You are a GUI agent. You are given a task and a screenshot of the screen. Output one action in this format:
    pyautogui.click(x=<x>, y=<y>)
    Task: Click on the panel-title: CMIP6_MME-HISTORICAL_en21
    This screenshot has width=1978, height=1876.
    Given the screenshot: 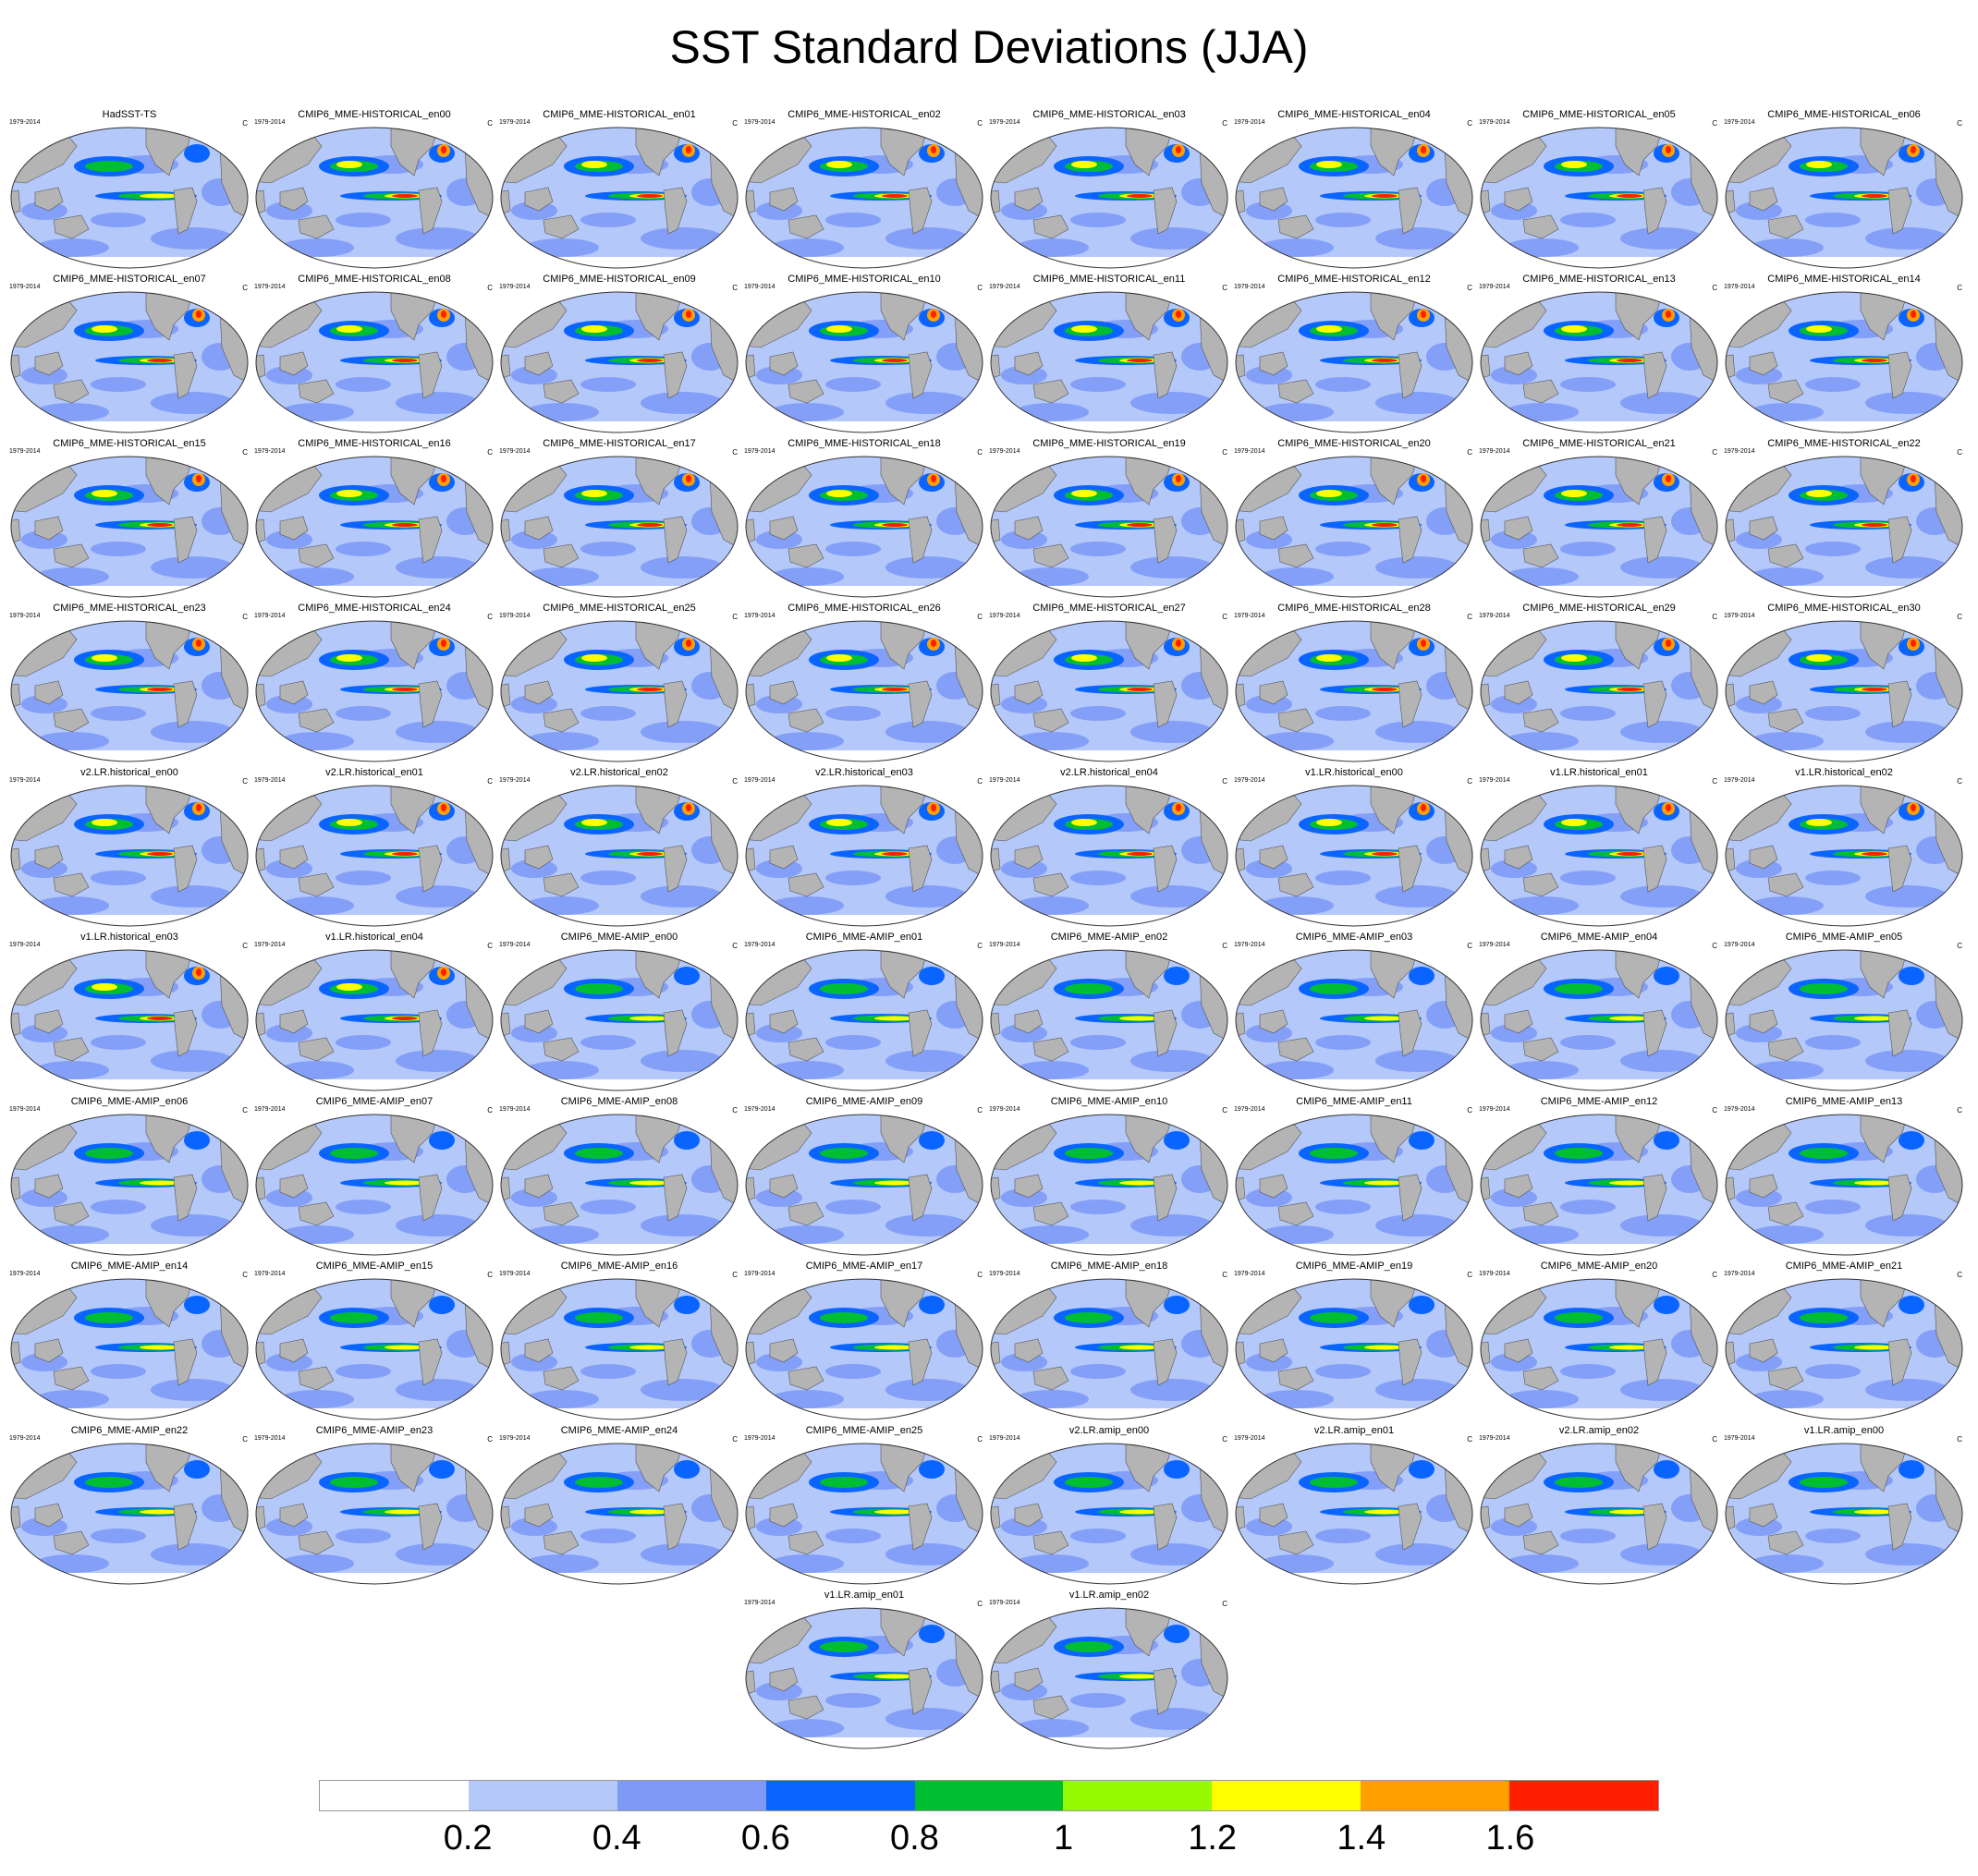 What is the action you would take?
    pyautogui.click(x=1599, y=443)
    